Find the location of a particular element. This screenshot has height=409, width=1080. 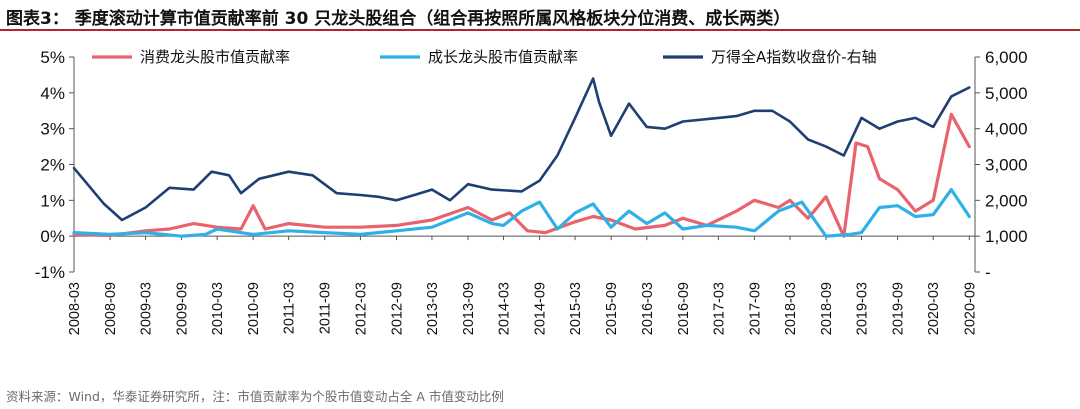

left-tick-label: 2% is located at coordinates (52, 165).